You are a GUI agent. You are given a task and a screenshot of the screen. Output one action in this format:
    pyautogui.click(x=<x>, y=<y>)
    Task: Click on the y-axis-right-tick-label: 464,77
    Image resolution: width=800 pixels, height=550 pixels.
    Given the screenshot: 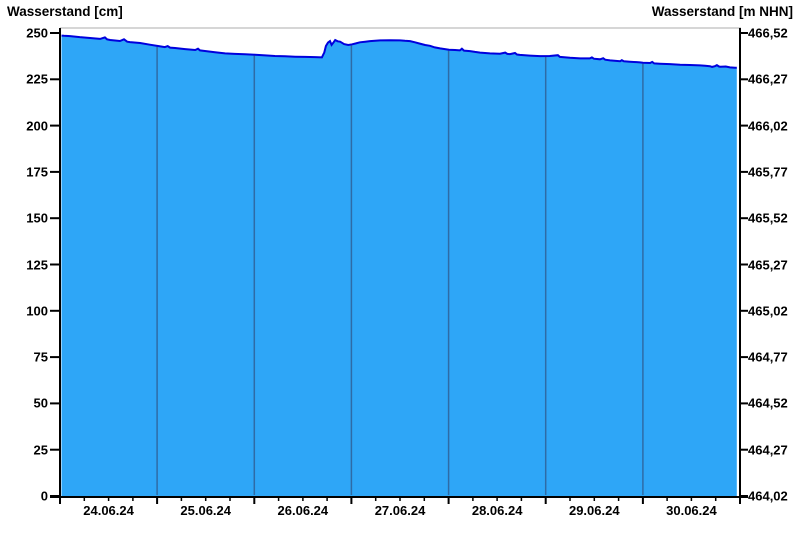 What is the action you would take?
    pyautogui.click(x=768, y=357)
    